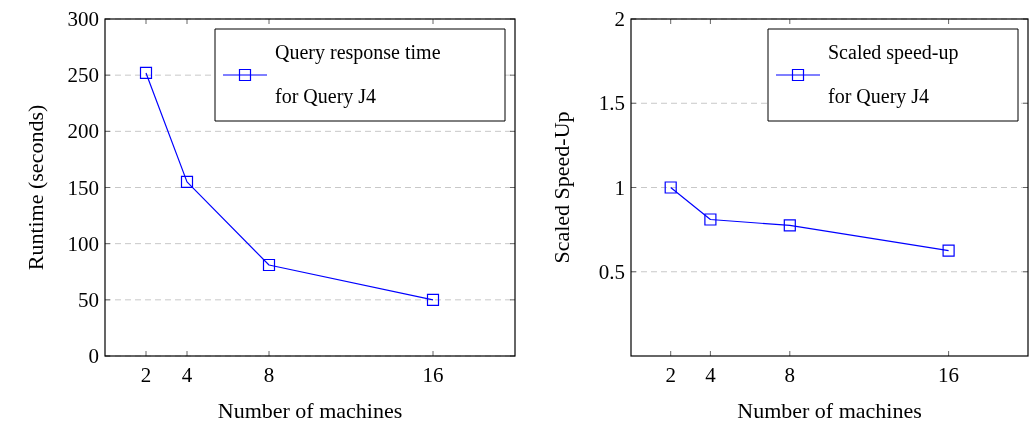 The image size is (1032, 428). What do you see at coordinates (619, 187) in the screenshot?
I see `y-tick-label: 1` at bounding box center [619, 187].